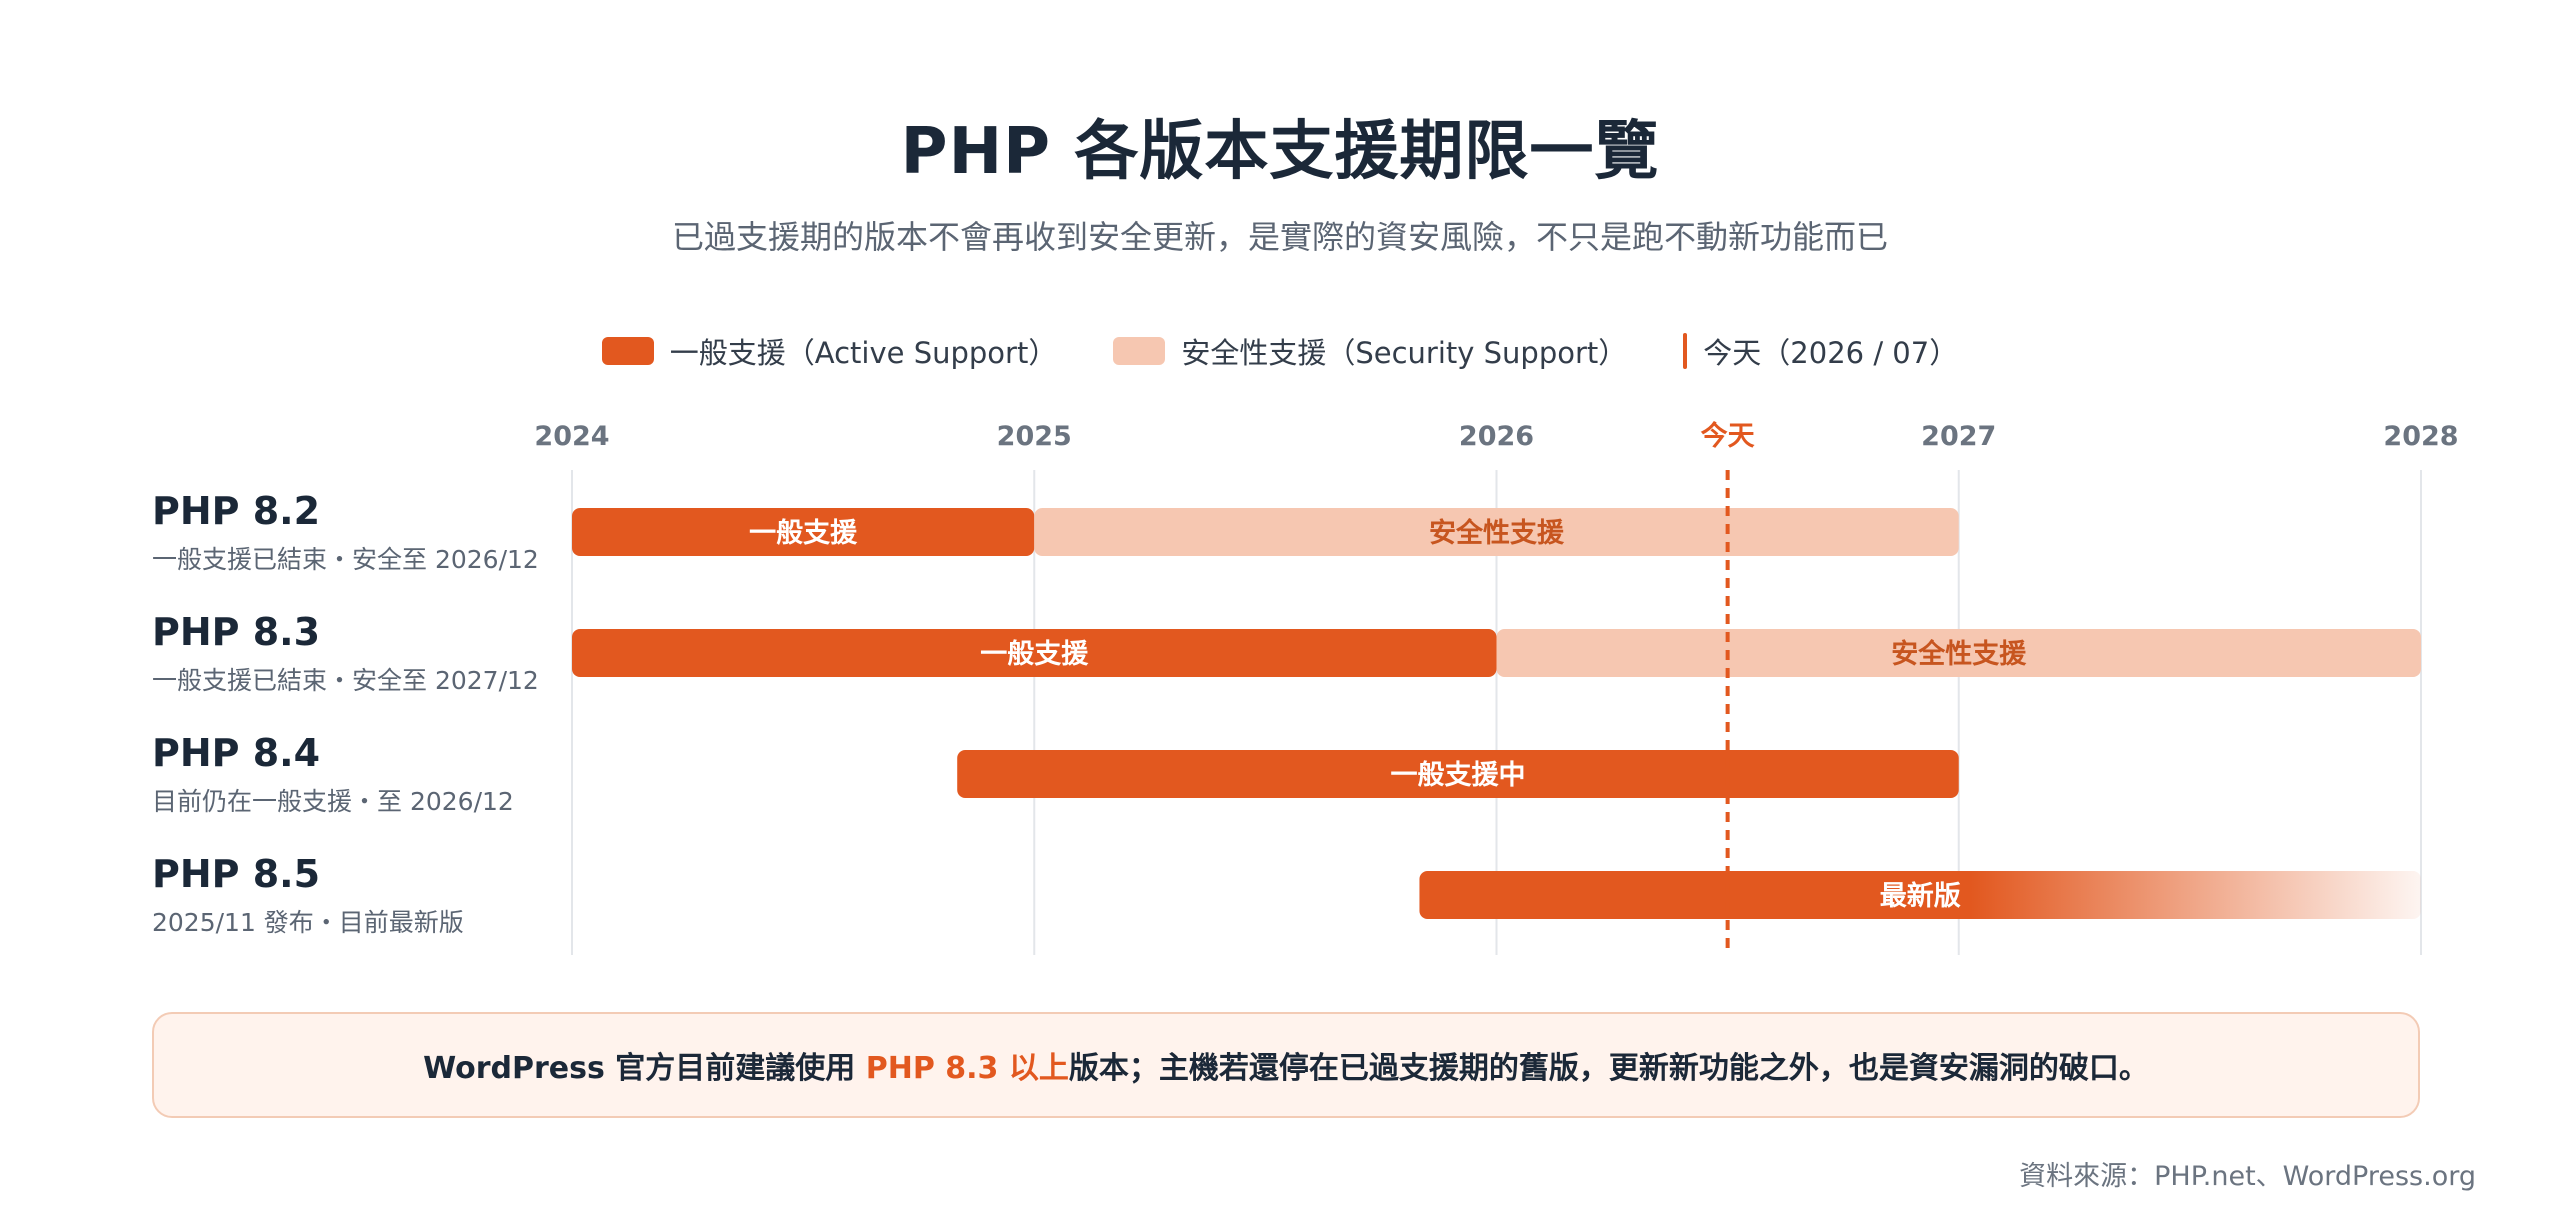 Image resolution: width=2560 pixels, height=1207 pixels. Describe the element at coordinates (571, 436) in the screenshot. I see `x-tick-label: 2024` at that location.